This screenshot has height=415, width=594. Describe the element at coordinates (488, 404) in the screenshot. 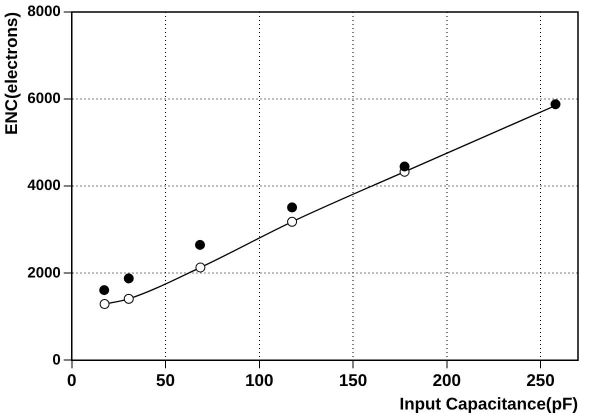

I see `x-axis-title: Input Capacitance(pF)` at that location.